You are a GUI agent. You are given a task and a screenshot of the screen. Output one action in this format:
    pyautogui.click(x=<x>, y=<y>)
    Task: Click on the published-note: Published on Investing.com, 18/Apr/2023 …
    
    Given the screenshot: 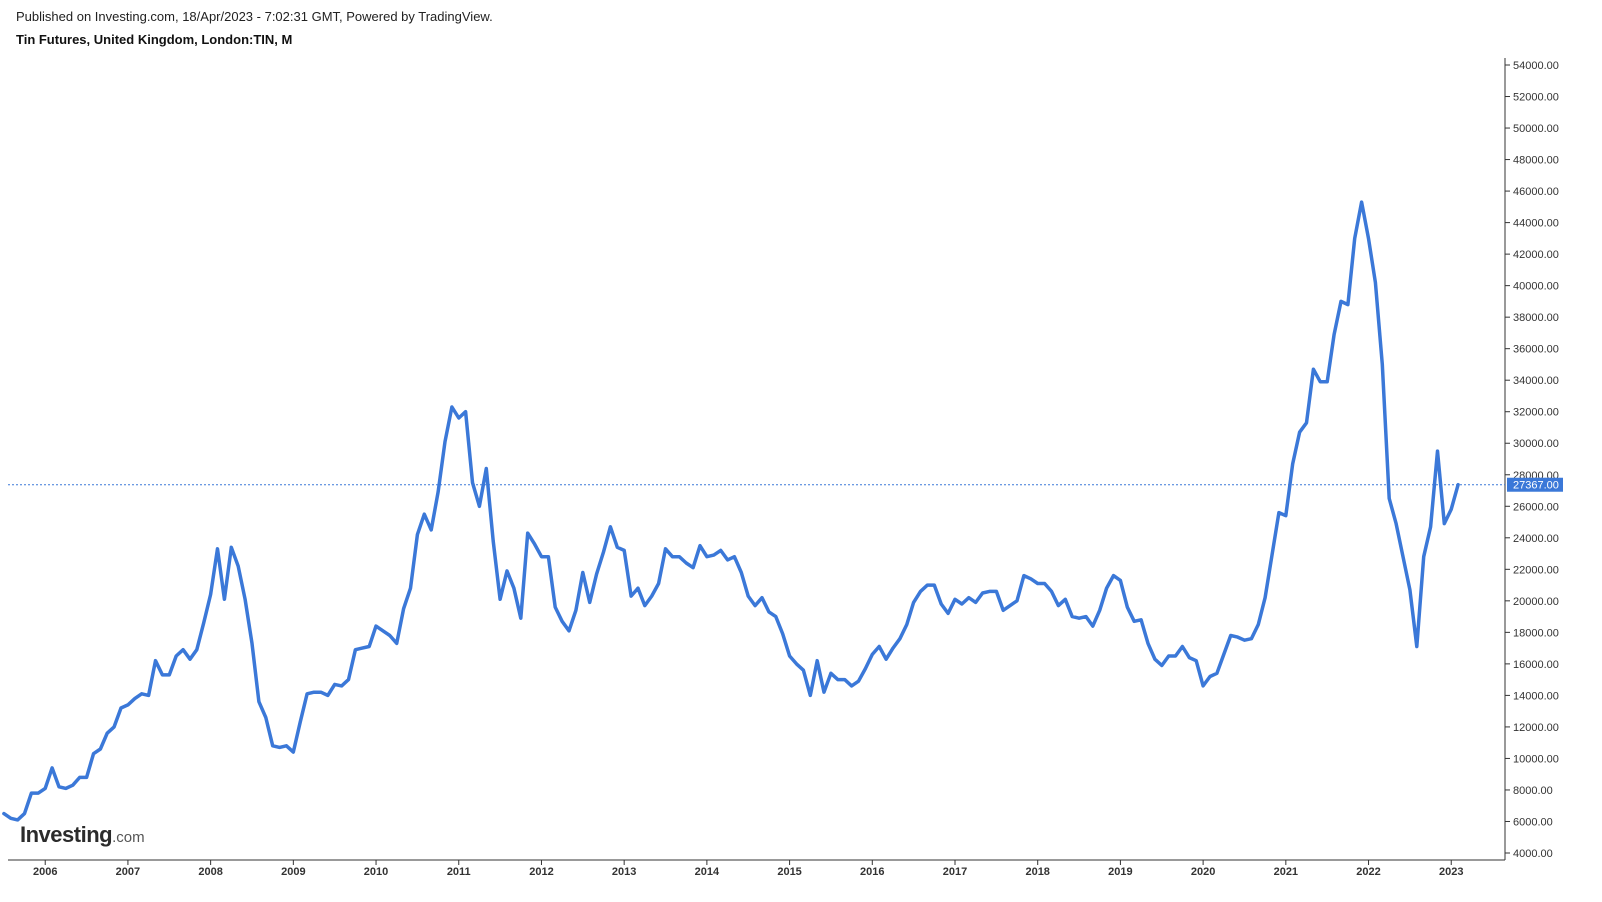 What is the action you would take?
    pyautogui.click(x=254, y=16)
    